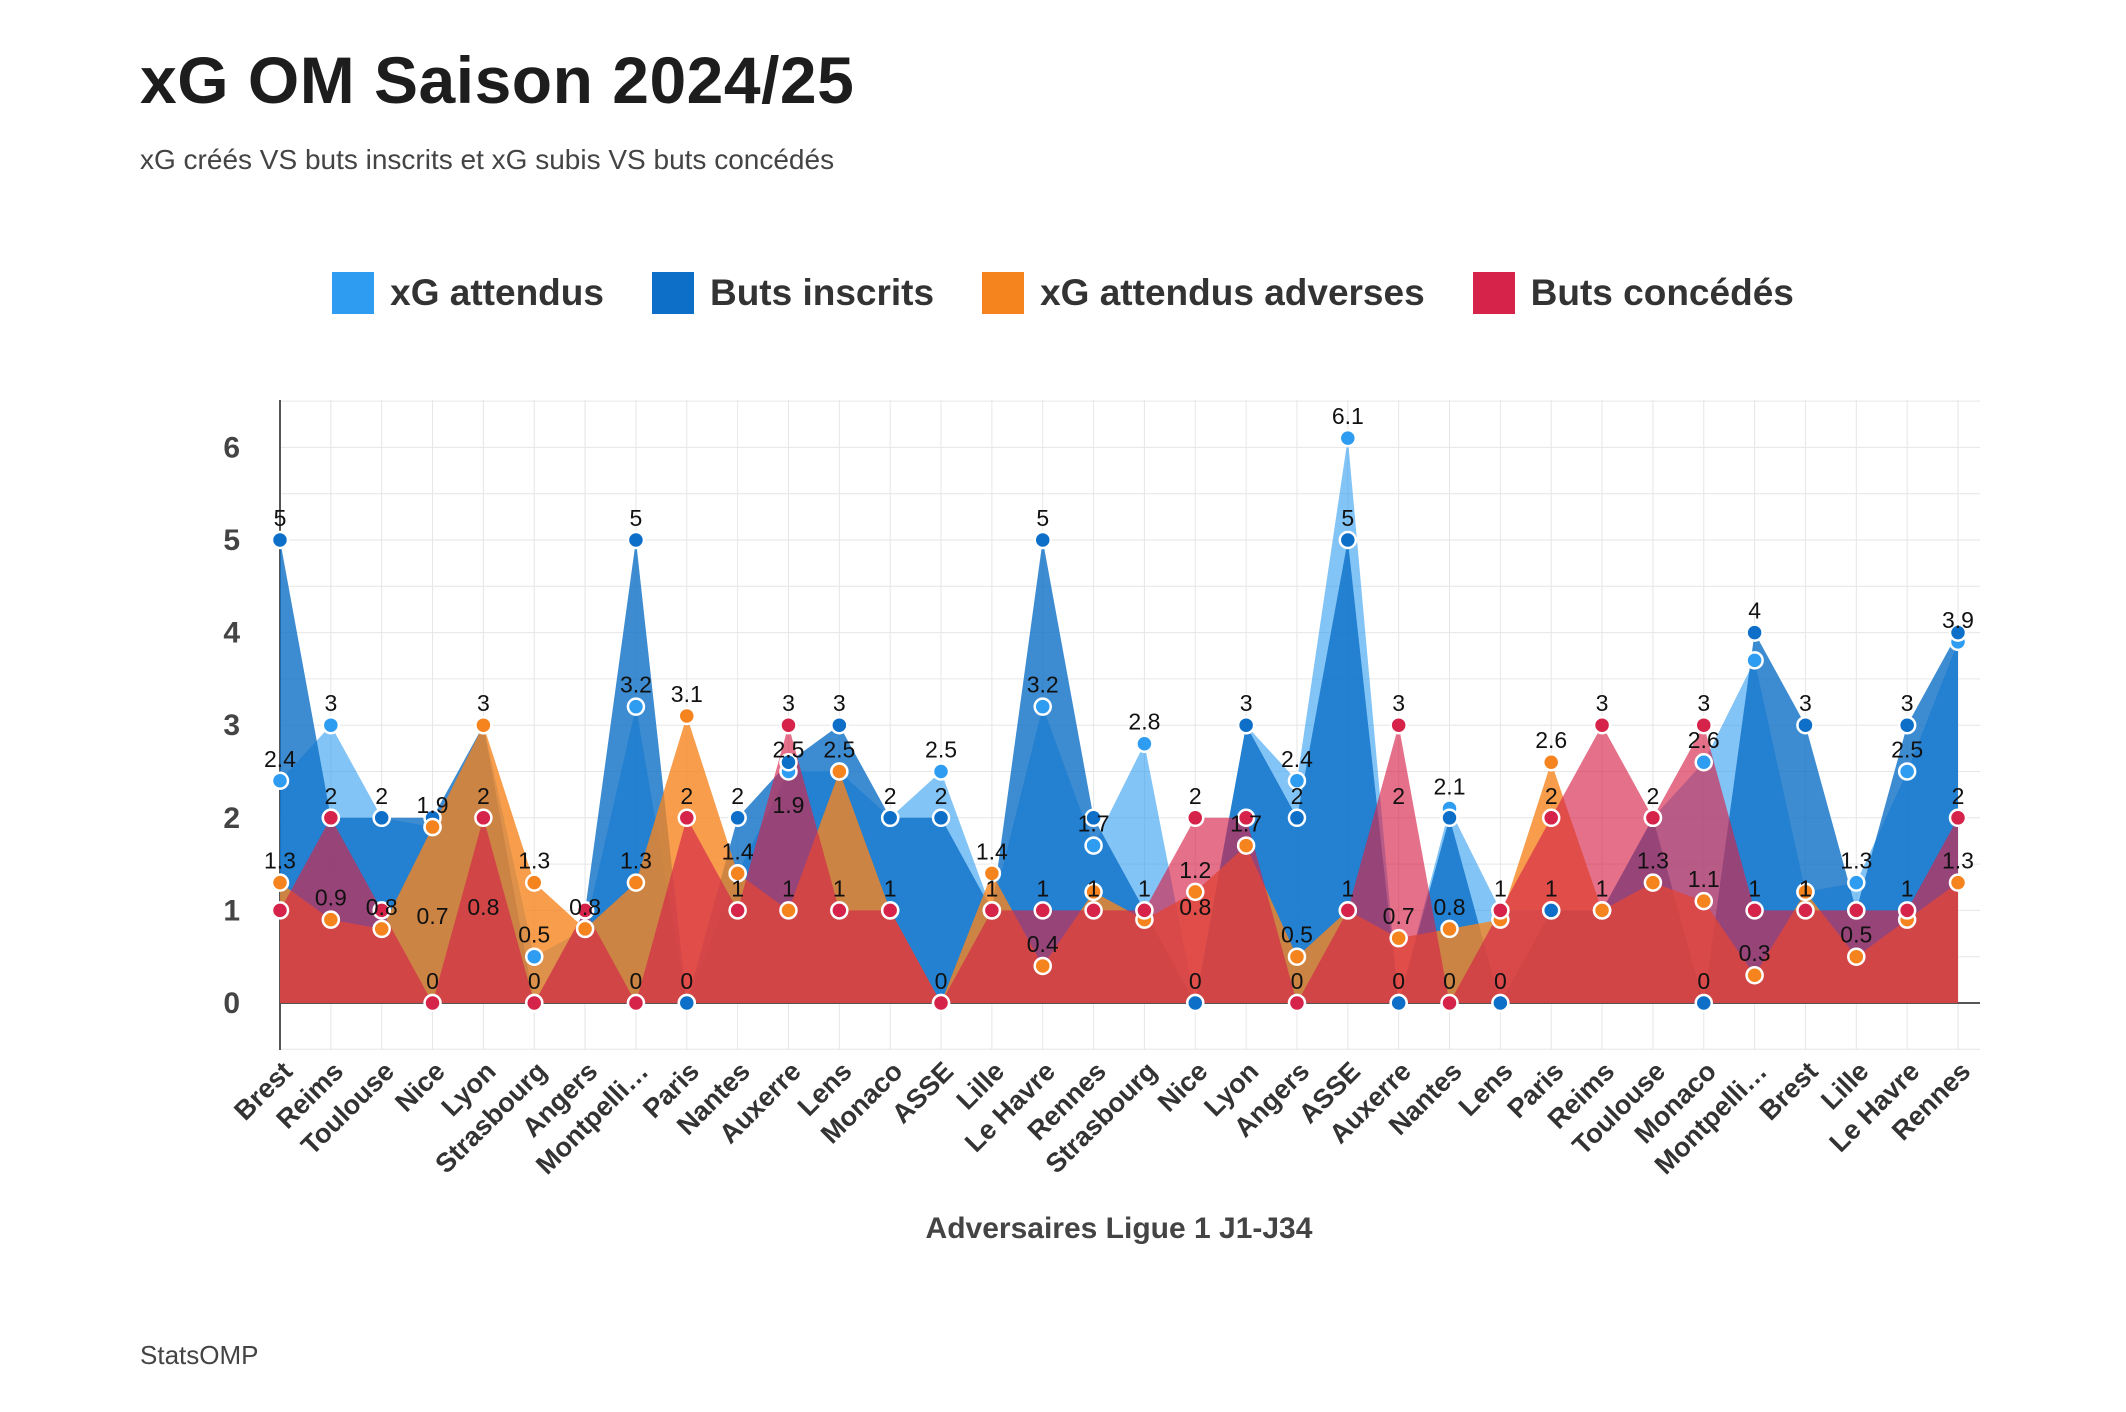 The height and width of the screenshot is (1412, 2126). Describe the element at coordinates (788, 805) in the screenshot. I see `data-label: 1.9` at that location.